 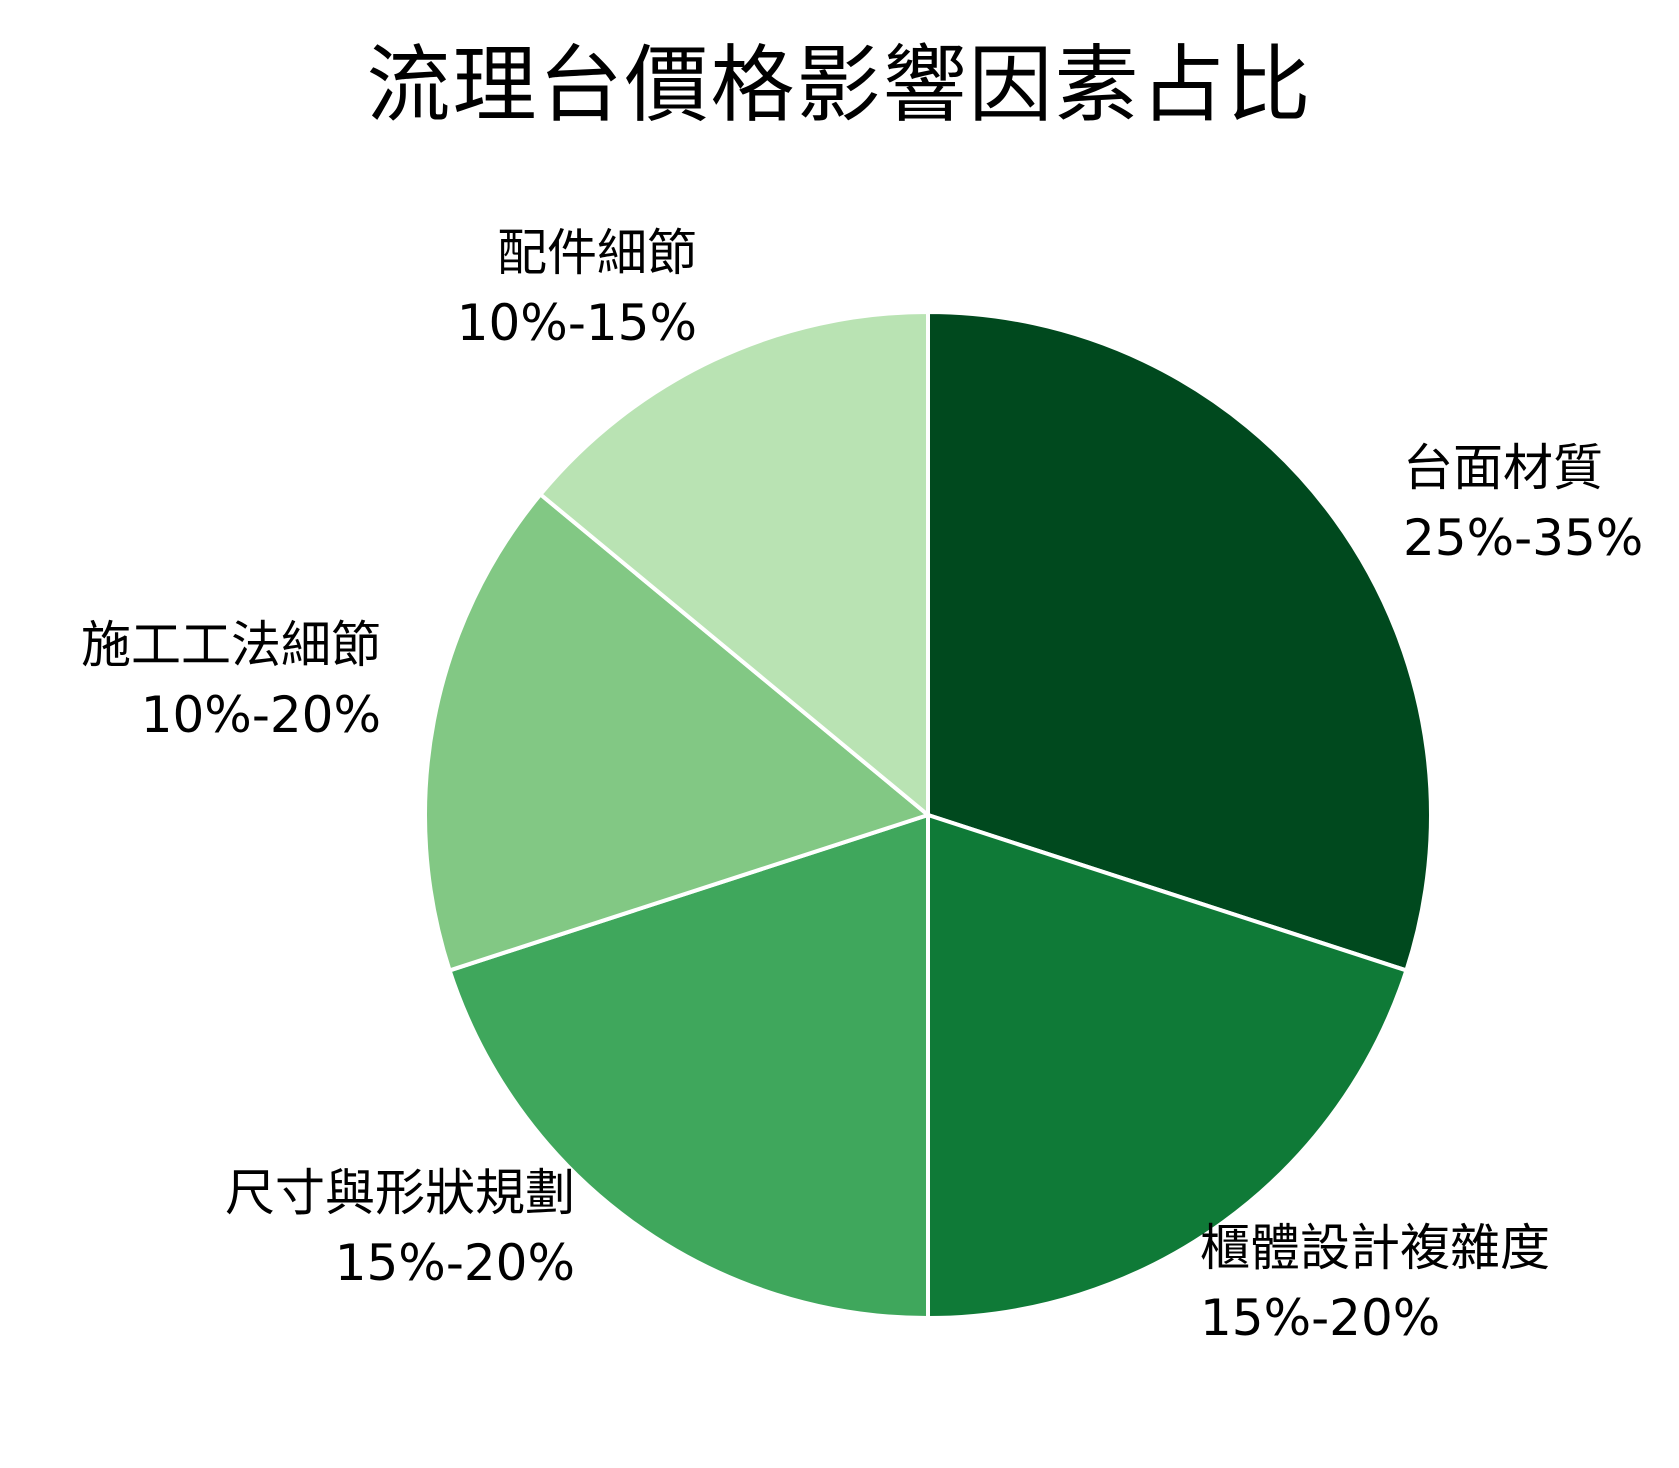 What do you see at coordinates (231, 645) in the screenshot?
I see `slice-label-name: 施工工法細節` at bounding box center [231, 645].